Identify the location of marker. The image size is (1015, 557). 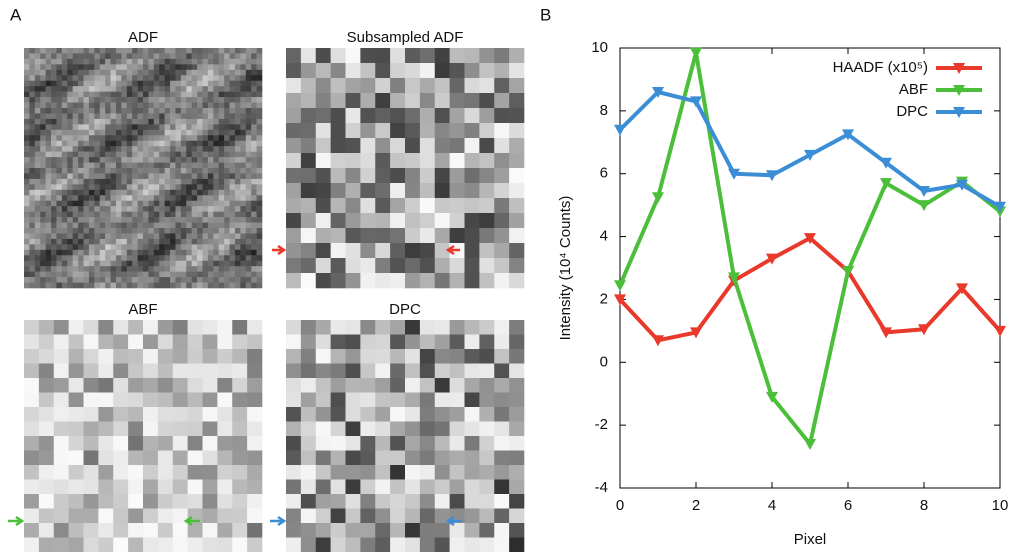
(696, 53).